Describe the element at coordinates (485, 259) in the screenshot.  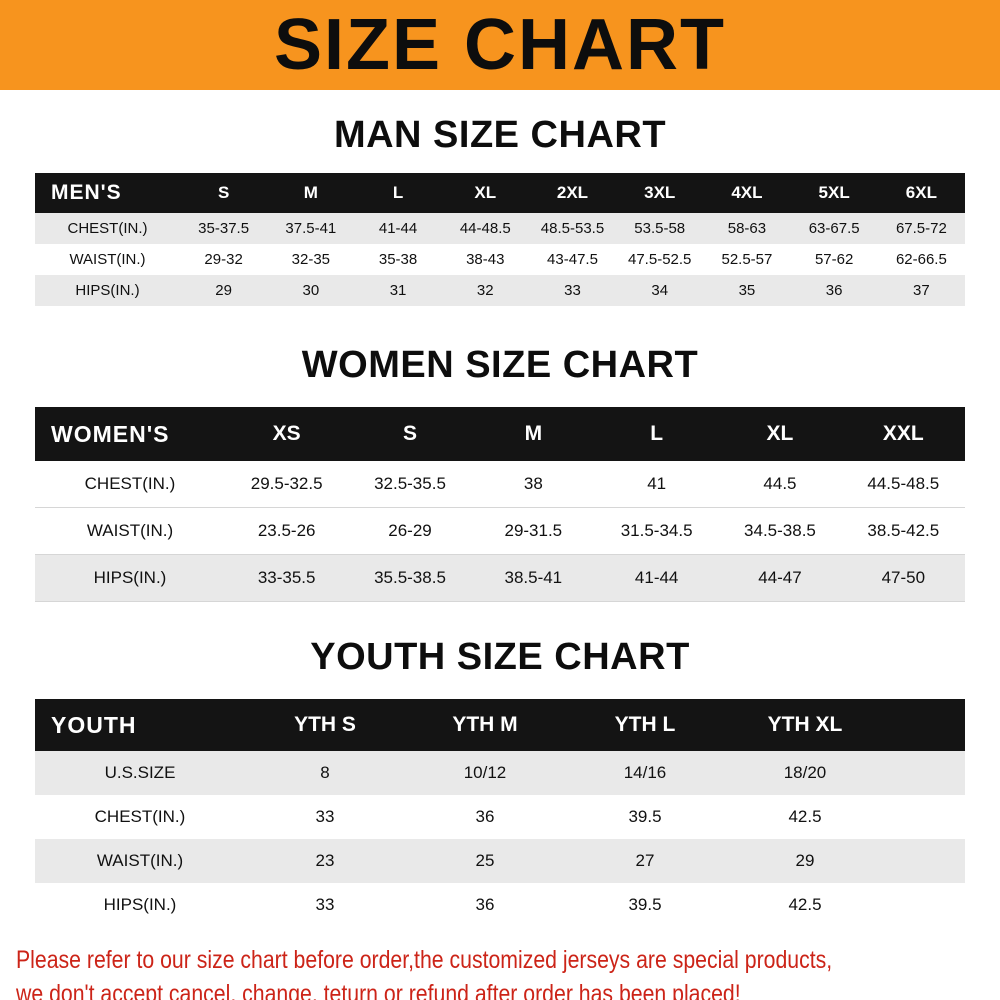
I see `size-value-cell: 38-43` at that location.